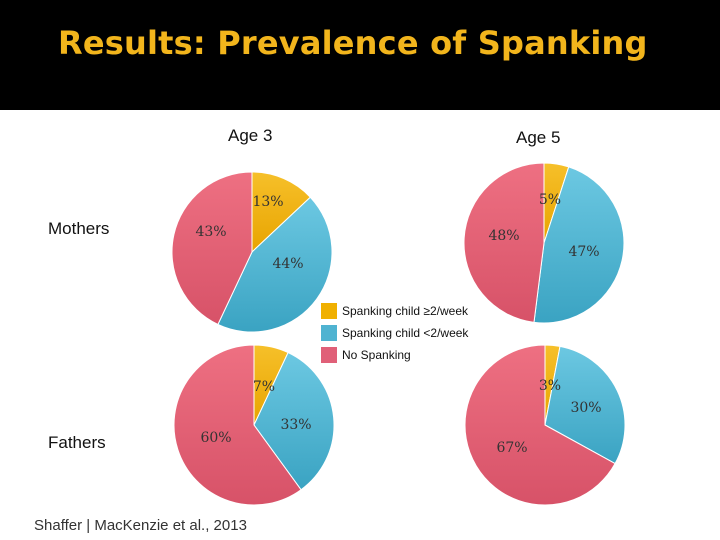 Image resolution: width=720 pixels, height=540 pixels. I want to click on source-citation: Shaffer | MacKenzie et al., 2013, so click(140, 525).